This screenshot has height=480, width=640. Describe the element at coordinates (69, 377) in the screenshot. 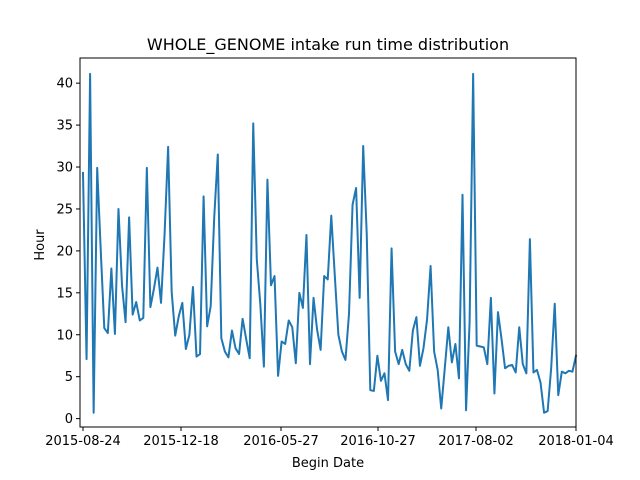

I see `y-tick-label: 5` at that location.